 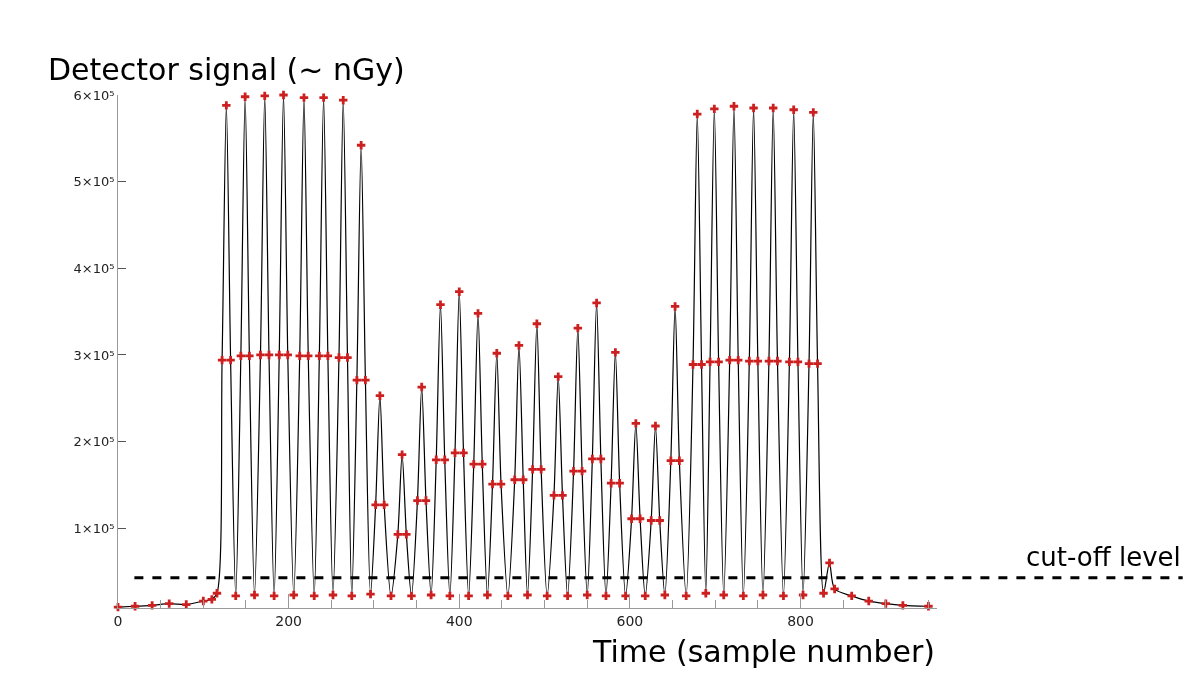 What do you see at coordinates (94, 182) in the screenshot?
I see `y-tick-label: 5×10⁵` at bounding box center [94, 182].